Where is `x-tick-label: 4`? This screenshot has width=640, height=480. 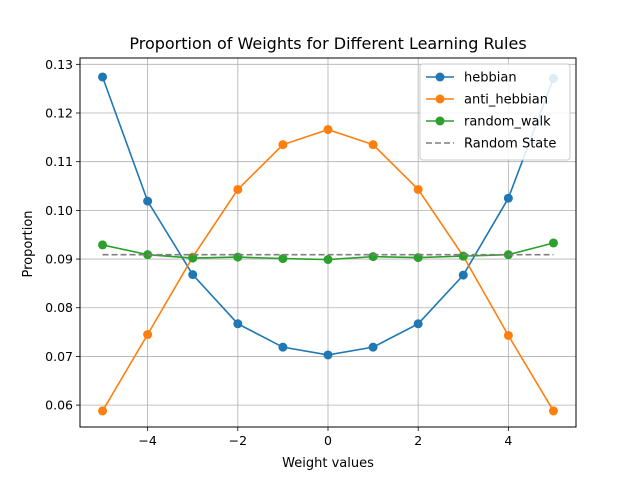
x-tick-label: 4 is located at coordinates (508, 440).